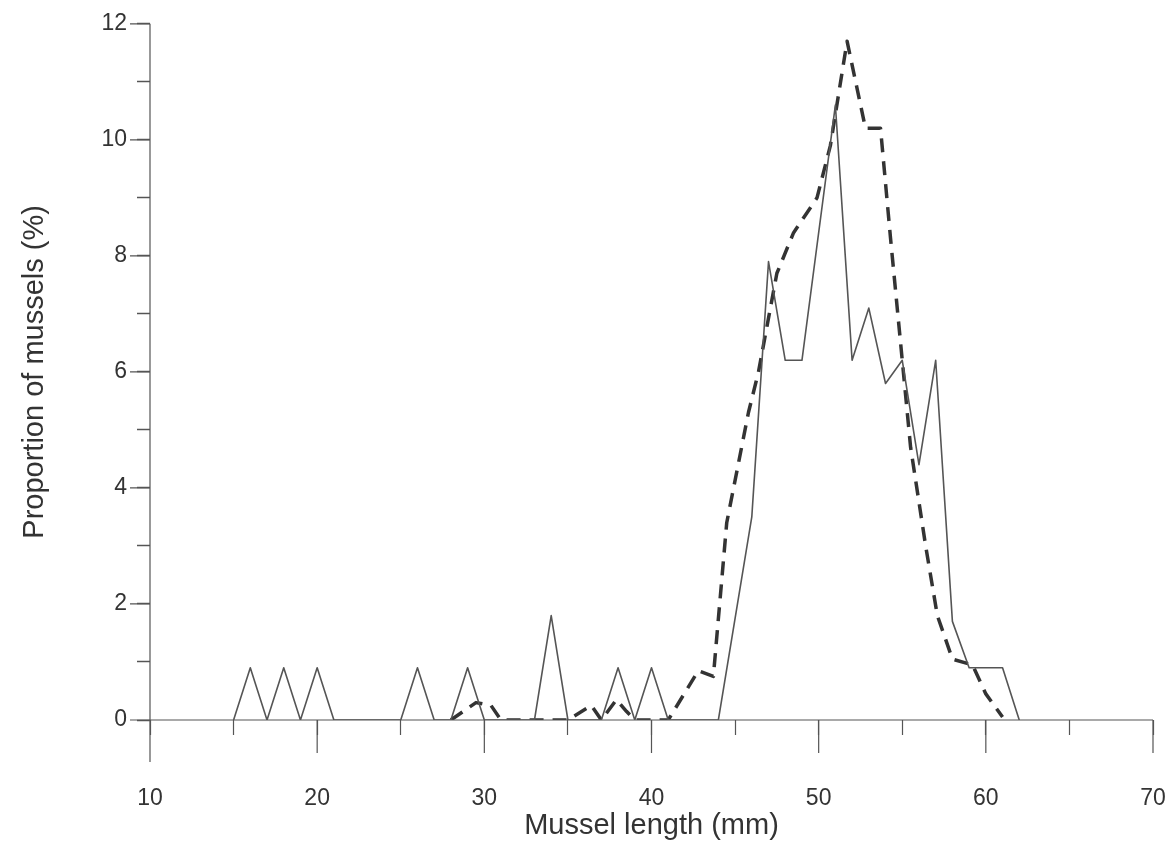 The height and width of the screenshot is (847, 1170). What do you see at coordinates (114, 138) in the screenshot?
I see `y-tick-label: 10` at bounding box center [114, 138].